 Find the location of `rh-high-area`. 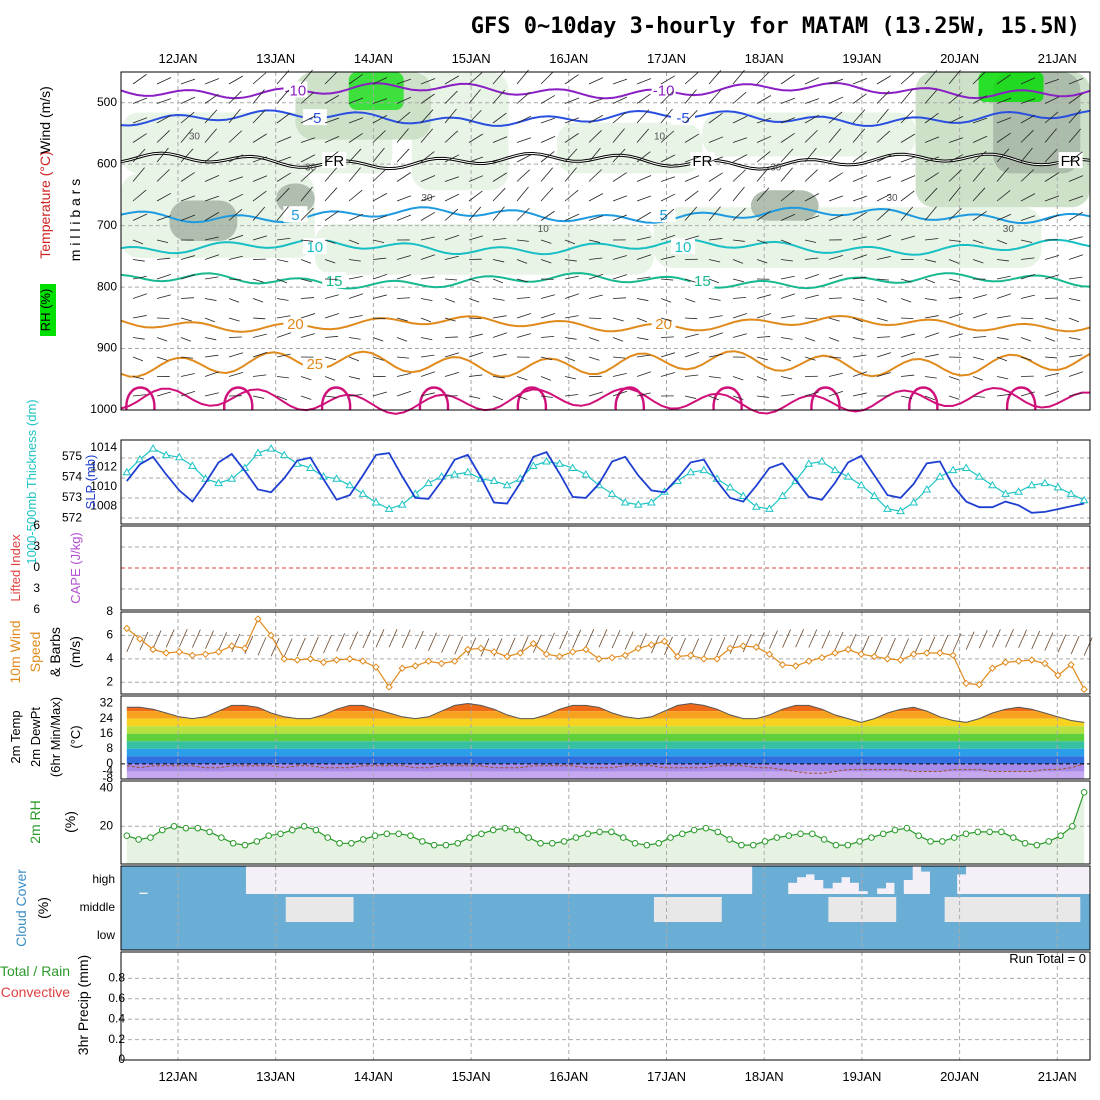

rh-high-area is located at coordinates (376, 91).